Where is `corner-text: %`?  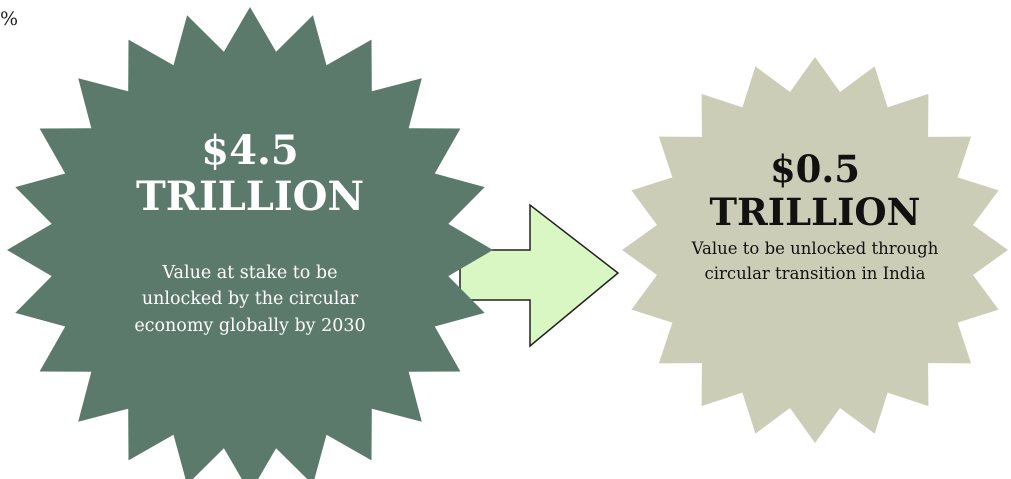 corner-text: % is located at coordinates (9, 19).